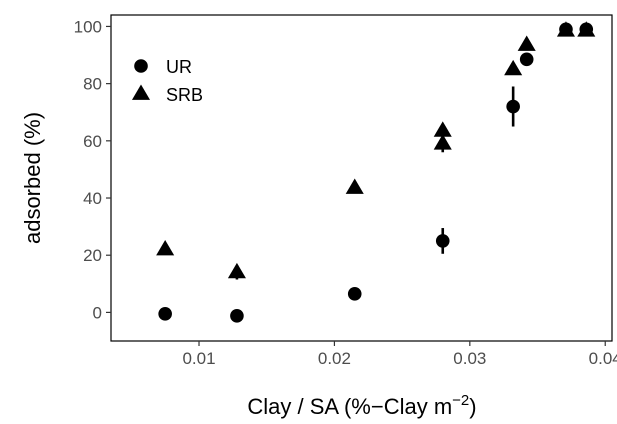 This screenshot has width=617, height=424. What do you see at coordinates (92, 255) in the screenshot?
I see `y-tick-label: 20` at bounding box center [92, 255].